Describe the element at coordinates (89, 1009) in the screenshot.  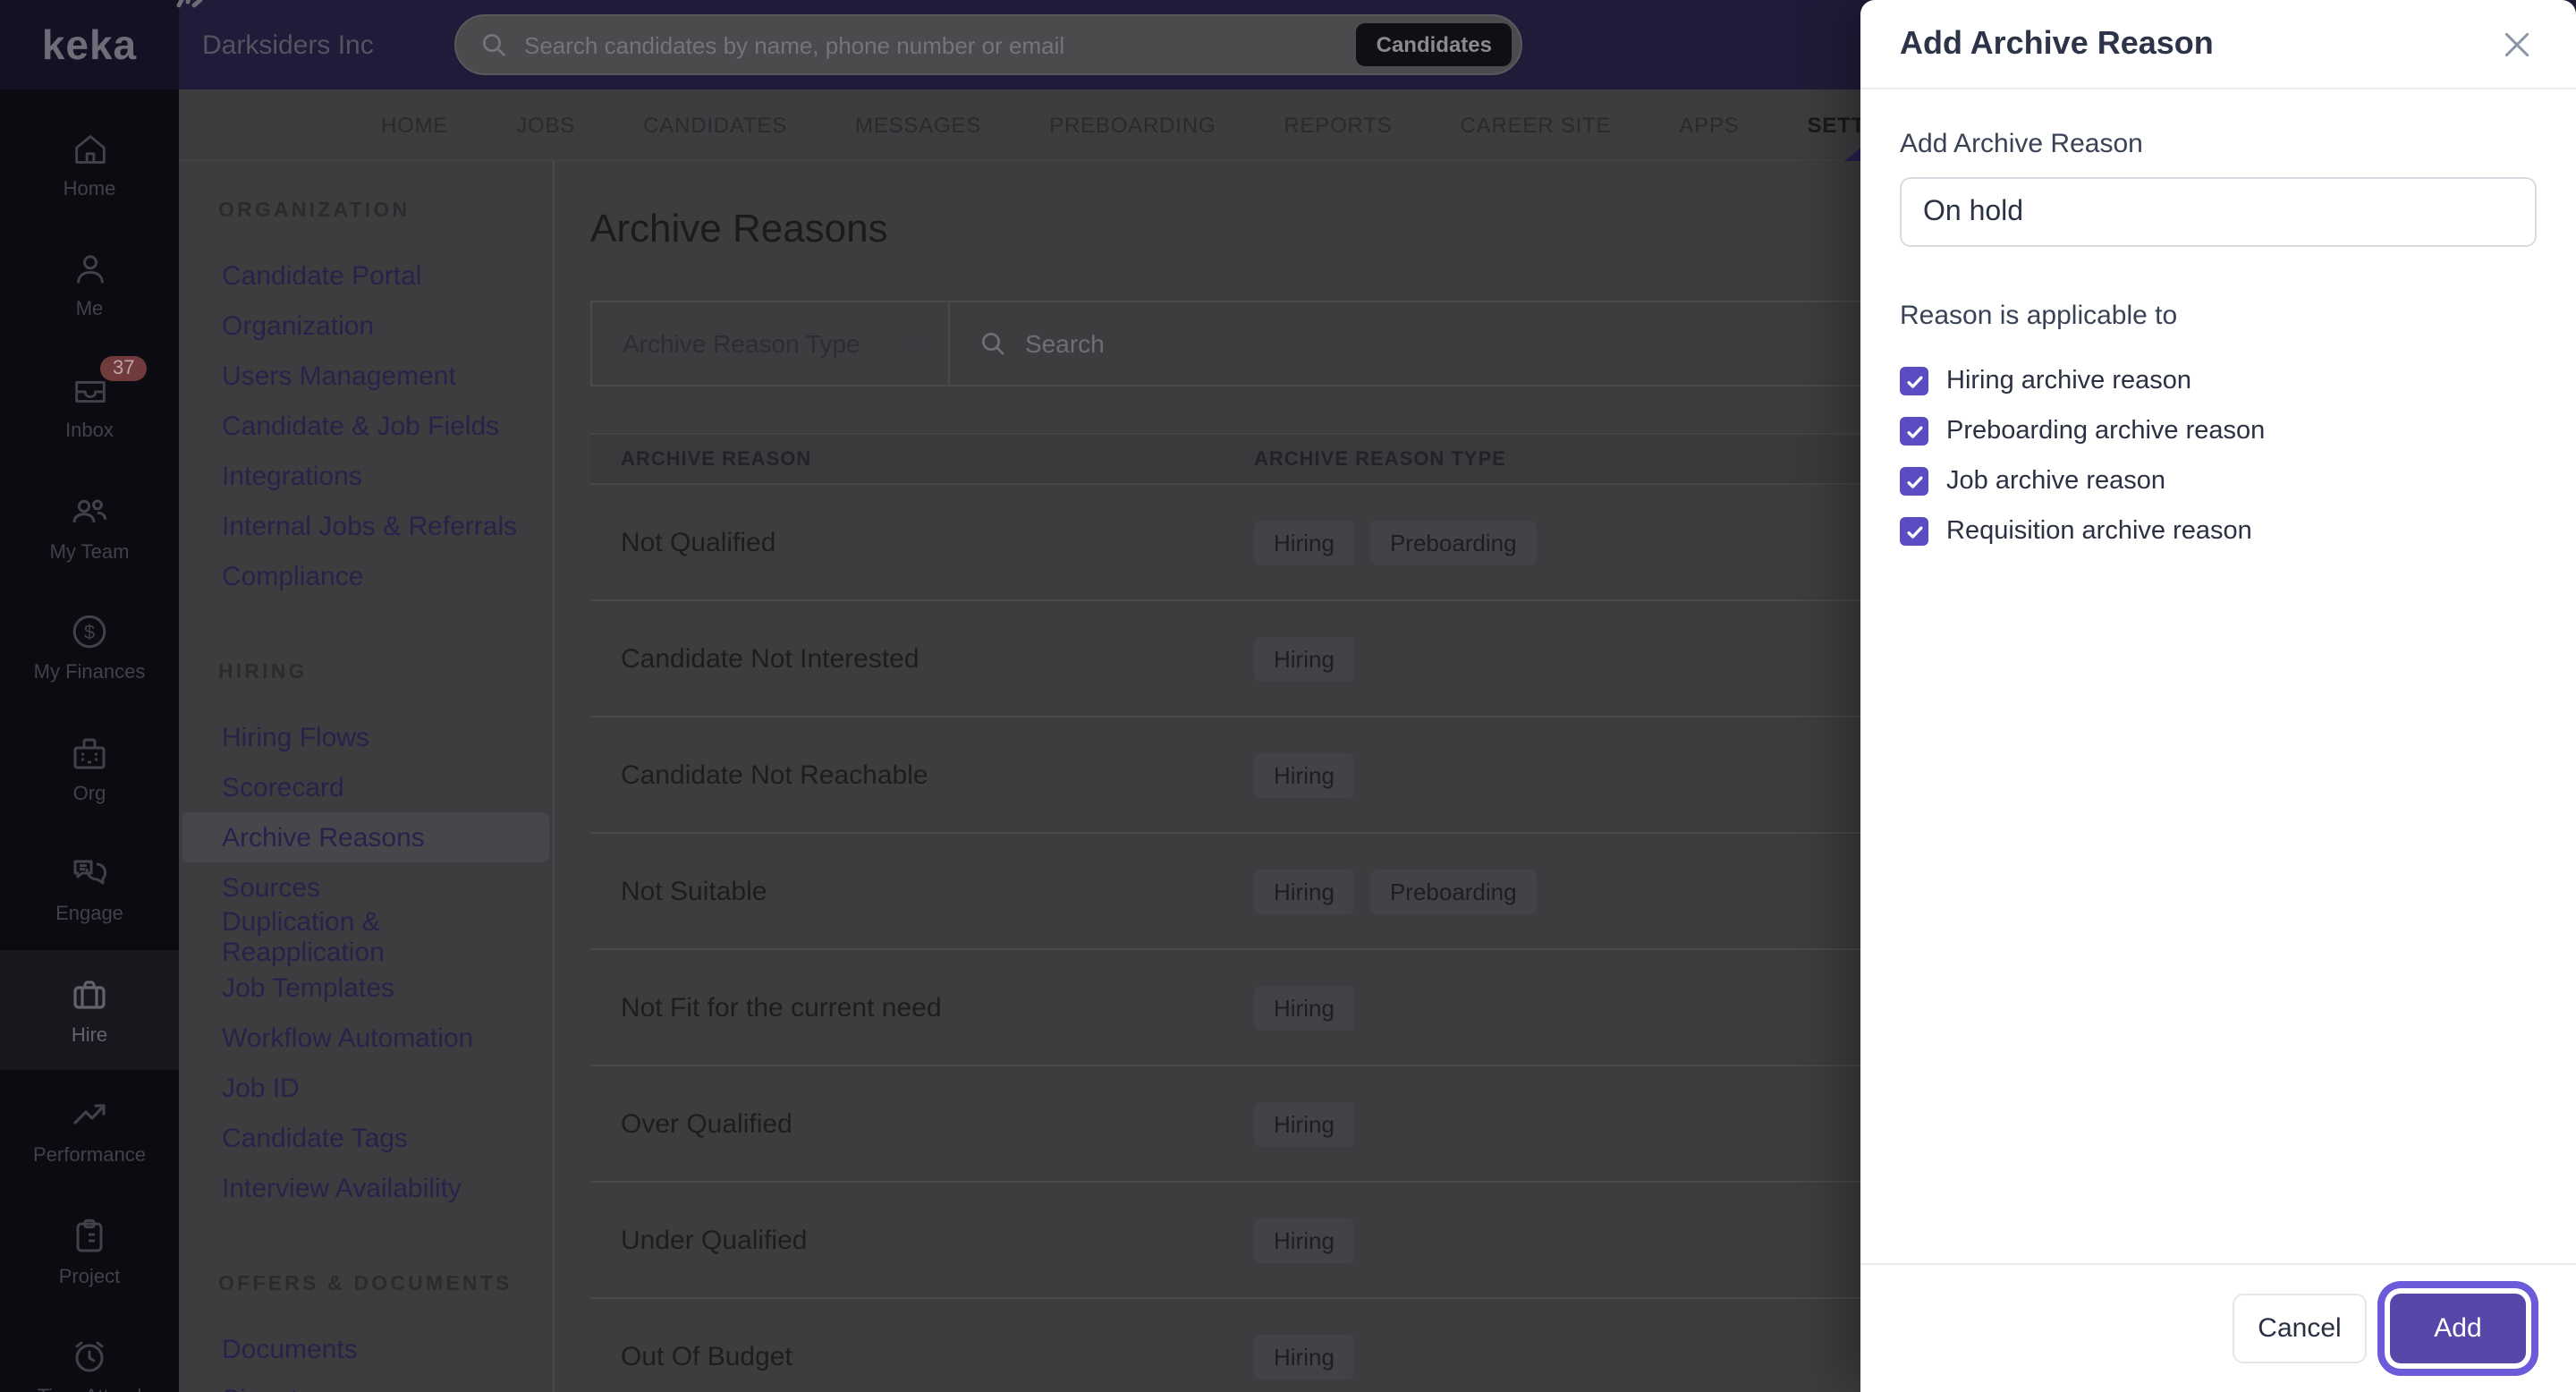
I see `rail-item-hire: Hire` at that location.